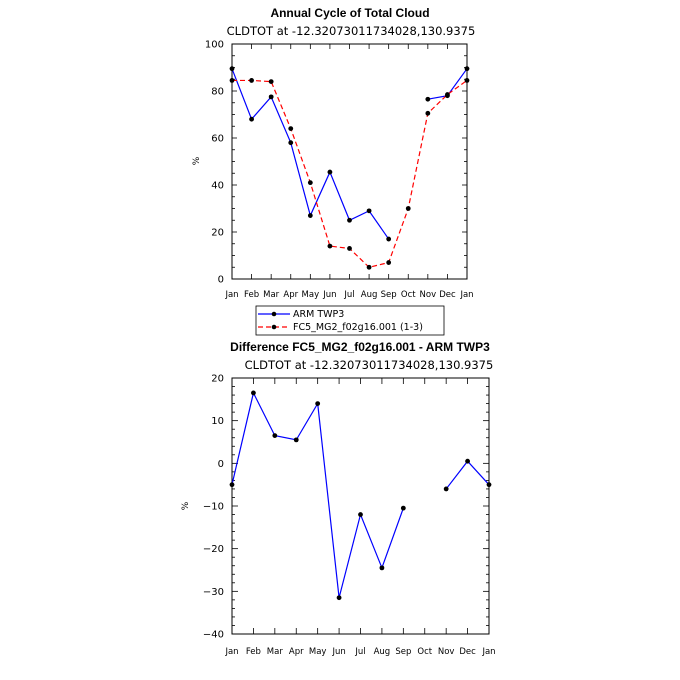 The height and width of the screenshot is (680, 680). What do you see at coordinates (217, 92) in the screenshot?
I see `y-tick-label: 80` at bounding box center [217, 92].